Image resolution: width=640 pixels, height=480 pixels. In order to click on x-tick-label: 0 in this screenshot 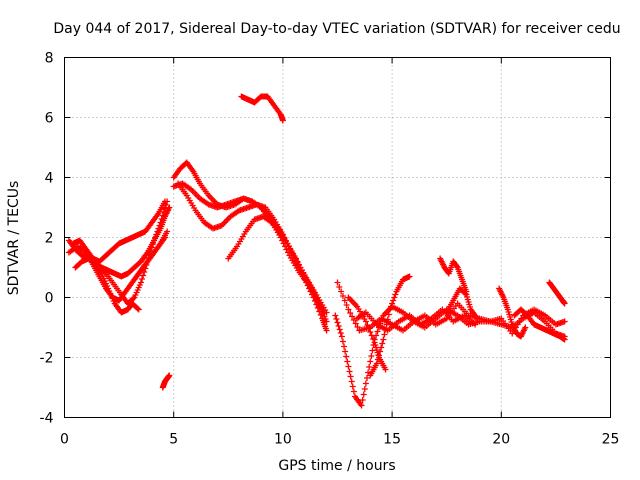, I will do `click(64, 440)`.